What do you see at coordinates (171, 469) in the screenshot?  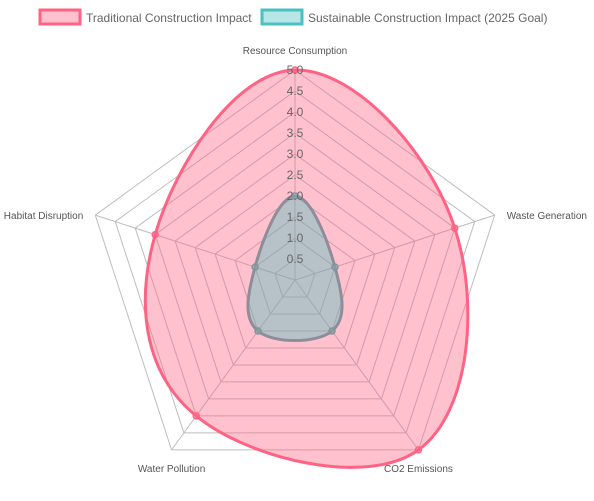 I see `axis-label: Water Pollution` at bounding box center [171, 469].